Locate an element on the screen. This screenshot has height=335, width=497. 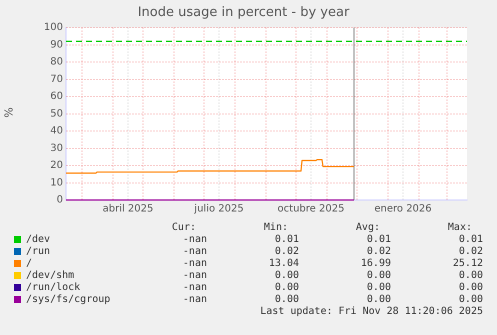
text: 25.12 is located at coordinates (467, 264).